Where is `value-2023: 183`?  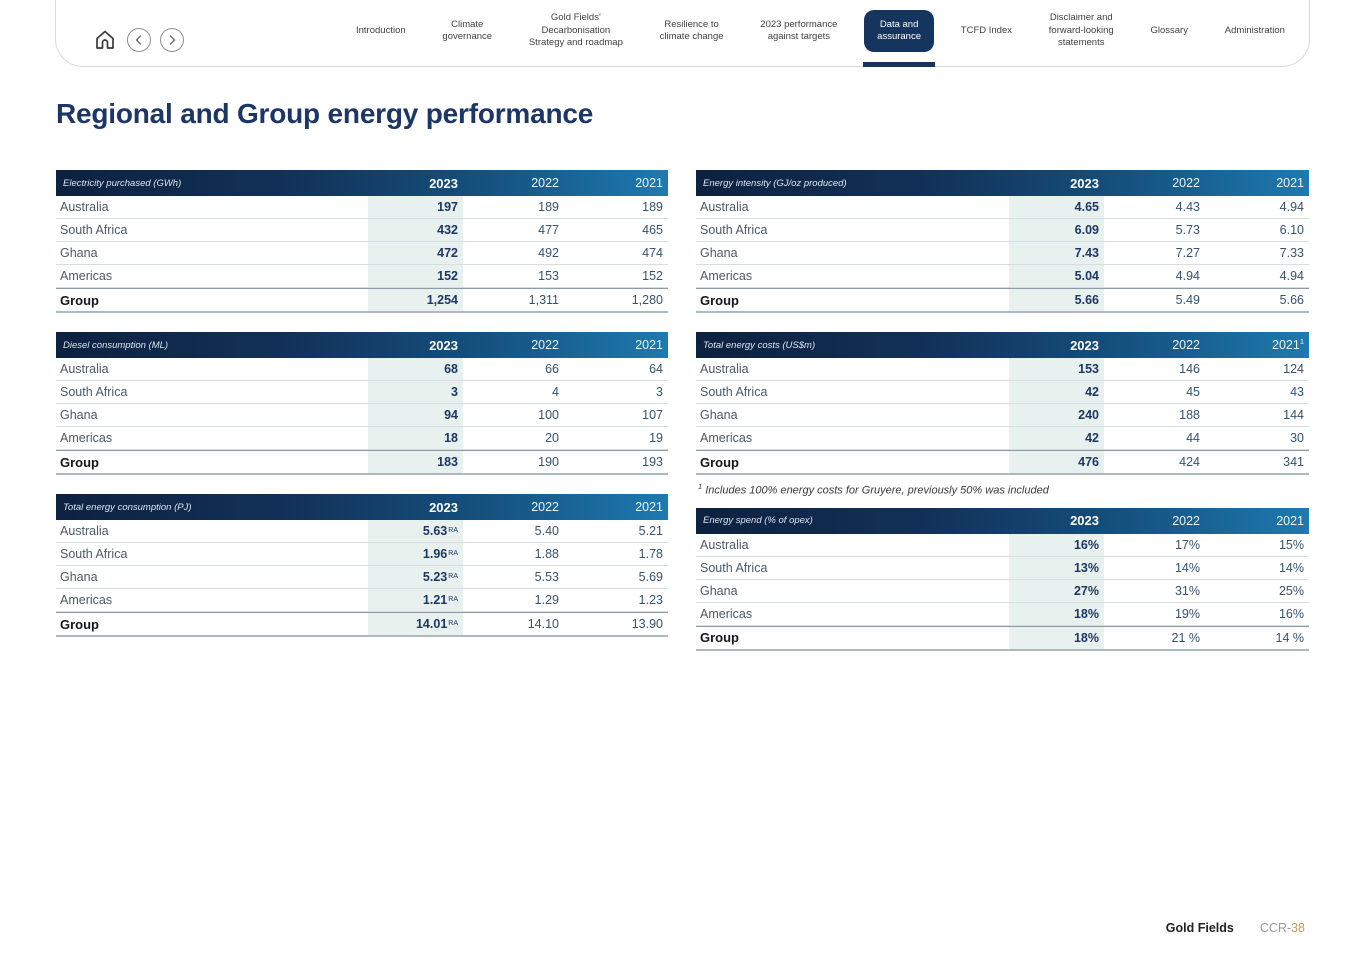 value-2023: 183 is located at coordinates (415, 462).